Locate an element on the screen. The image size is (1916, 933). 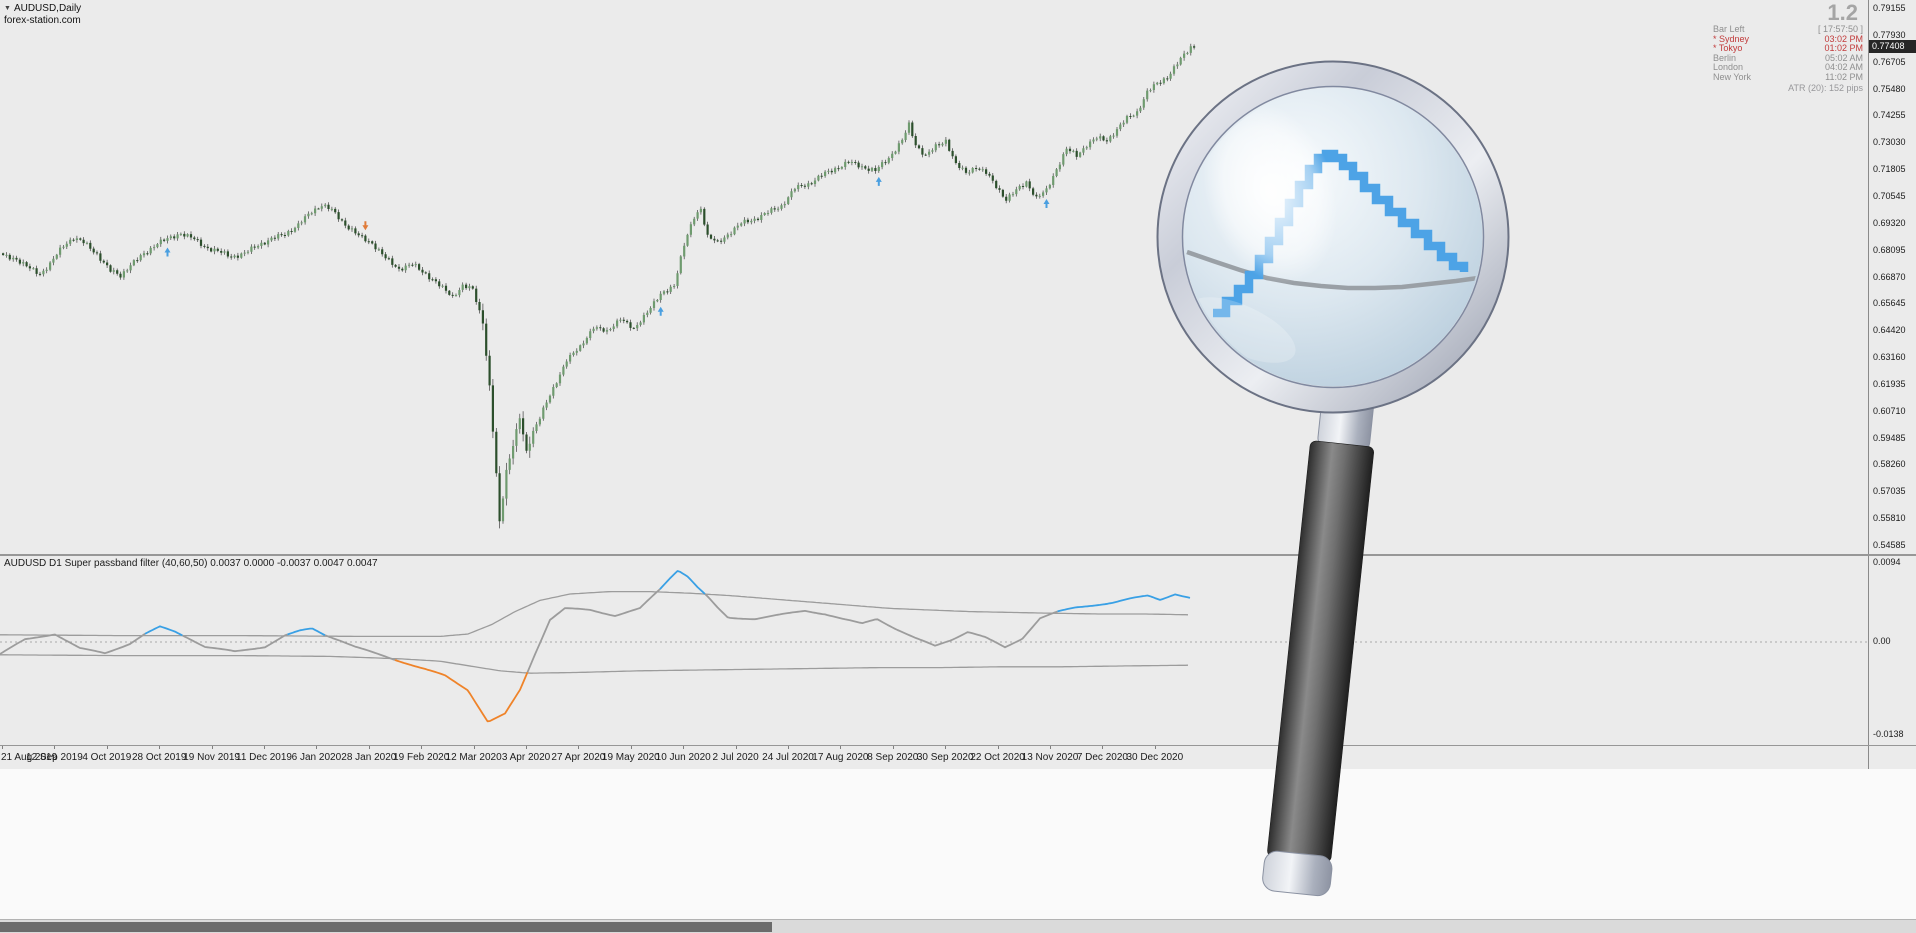
chart-dropdown-icon: ▼ is located at coordinates (7, 8).